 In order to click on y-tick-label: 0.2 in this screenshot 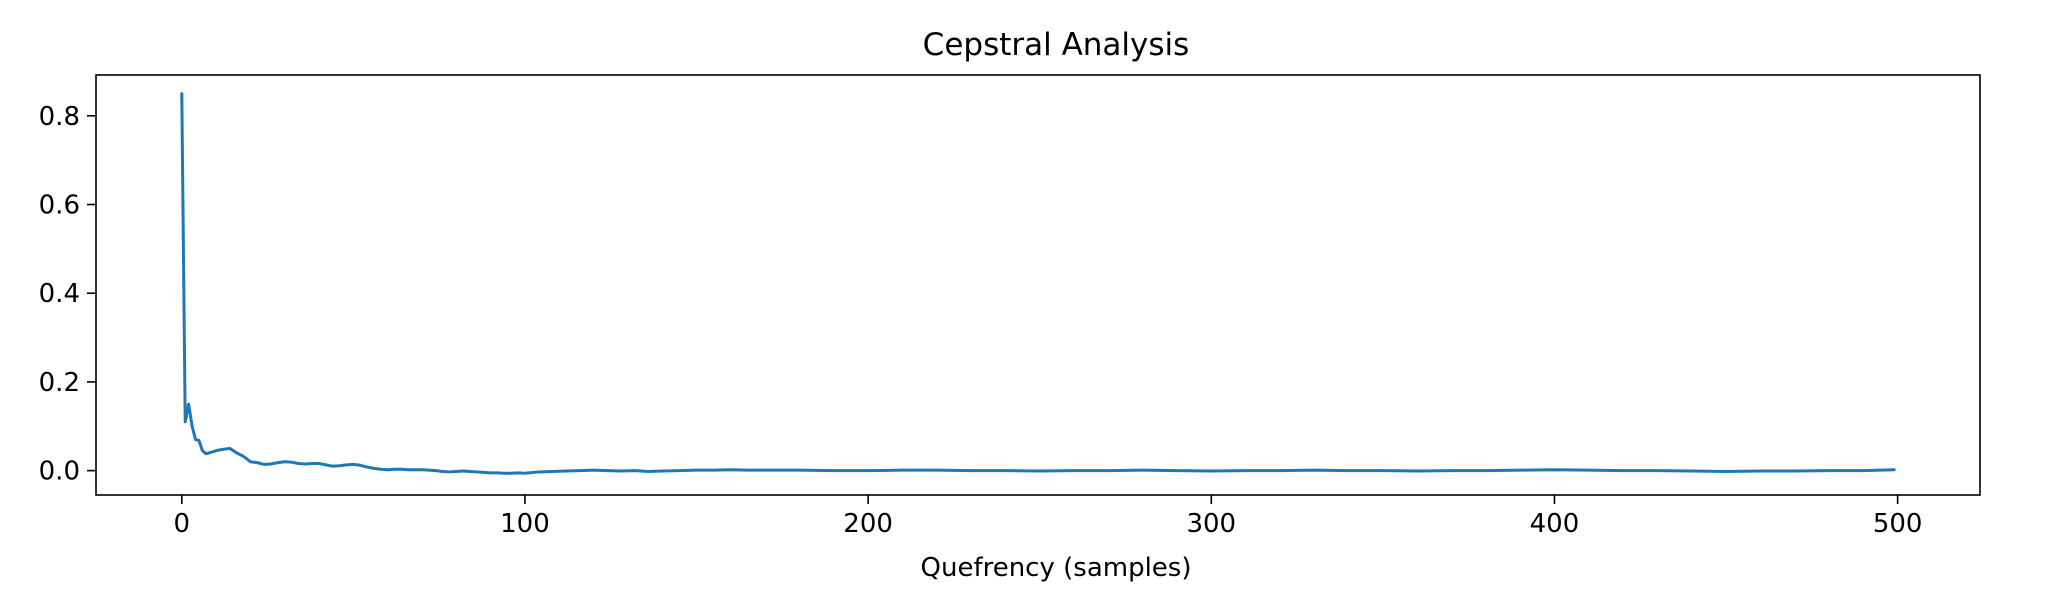, I will do `click(59, 383)`.